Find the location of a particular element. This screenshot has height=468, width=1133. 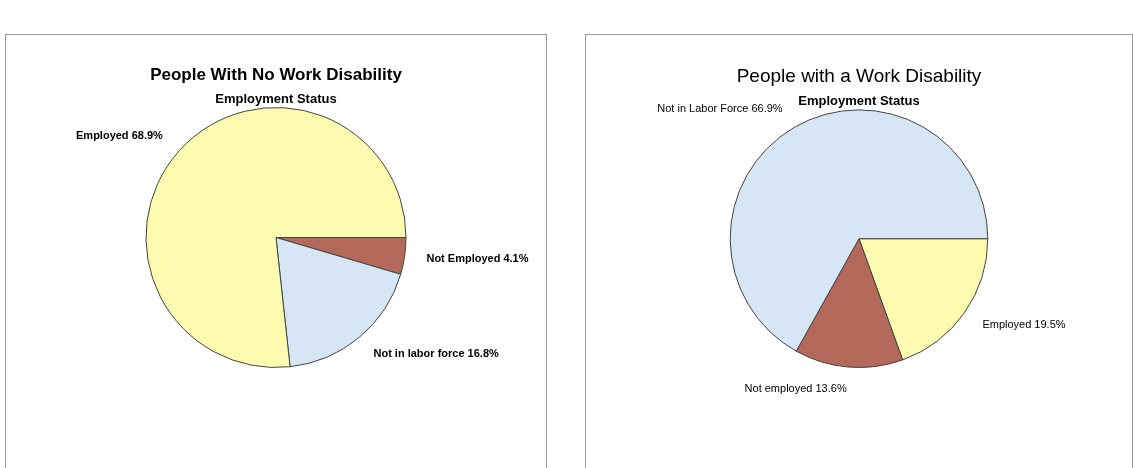

slice-label: Employed 19.5% is located at coordinates (1024, 324).